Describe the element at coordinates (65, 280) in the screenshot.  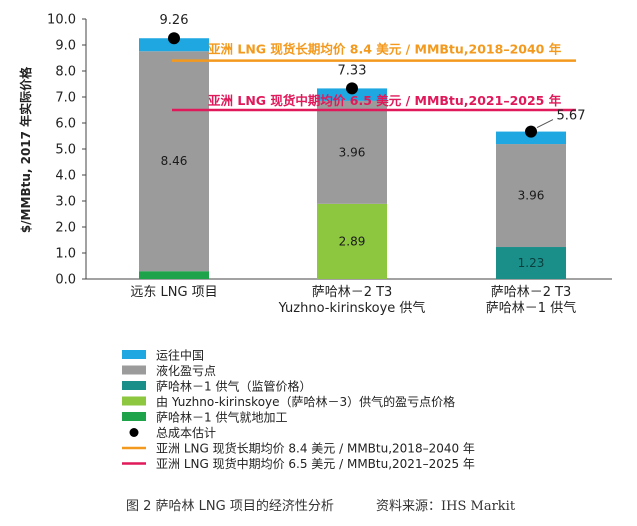
I see `y-tick-label: 0.0` at that location.